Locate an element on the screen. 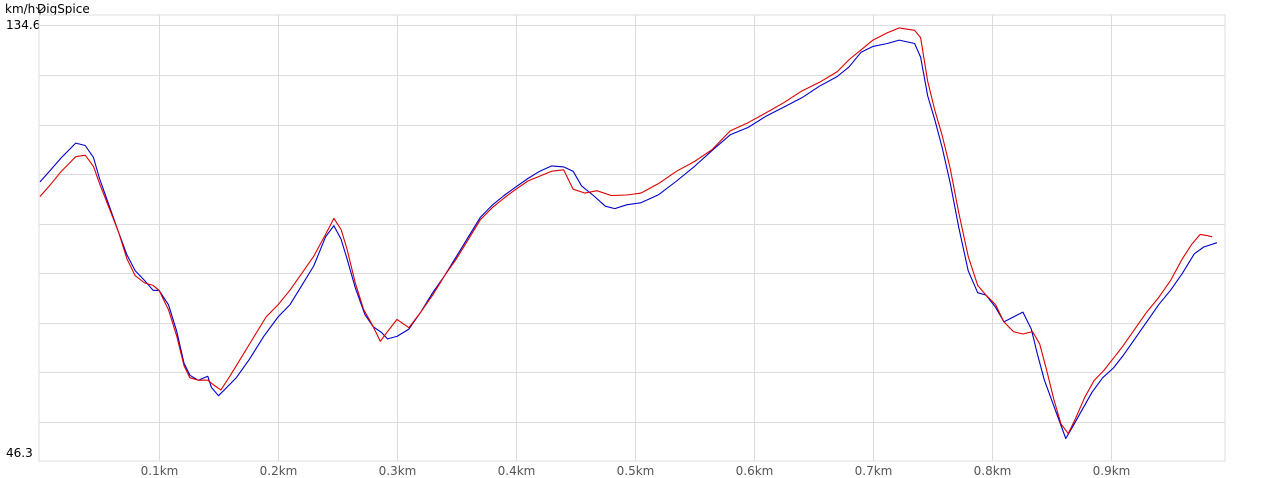 The height and width of the screenshot is (478, 1261). x-tick-label: 0.3km is located at coordinates (398, 471).